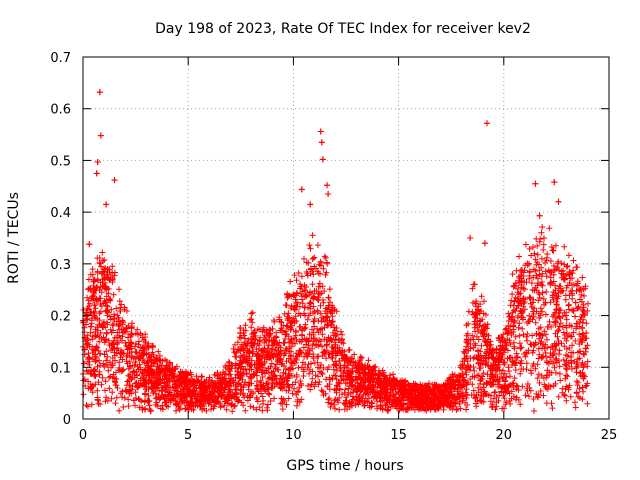  I want to click on y-tick-label: 0.2, so click(60, 317).